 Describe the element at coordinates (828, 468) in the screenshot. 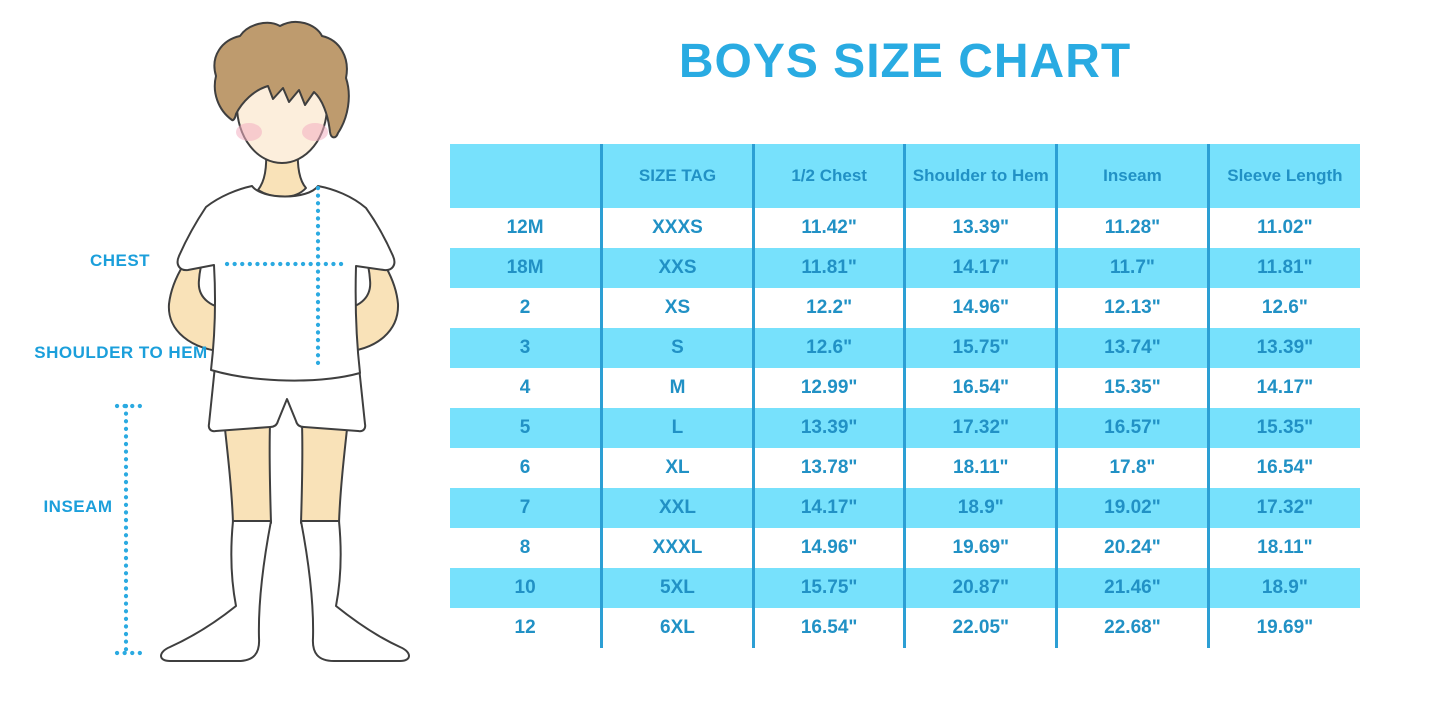

I see `table-cell: 13.78"` at that location.